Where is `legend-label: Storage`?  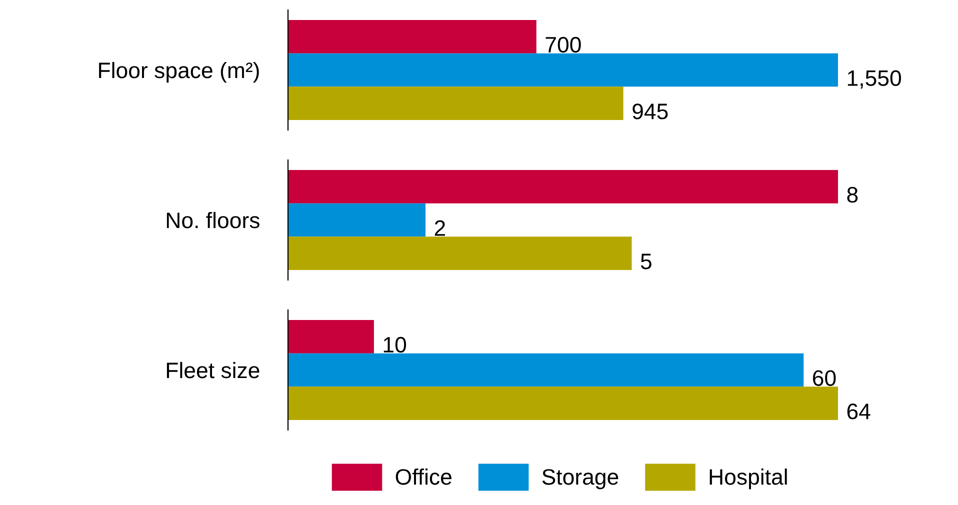
legend-label: Storage is located at coordinates (580, 479).